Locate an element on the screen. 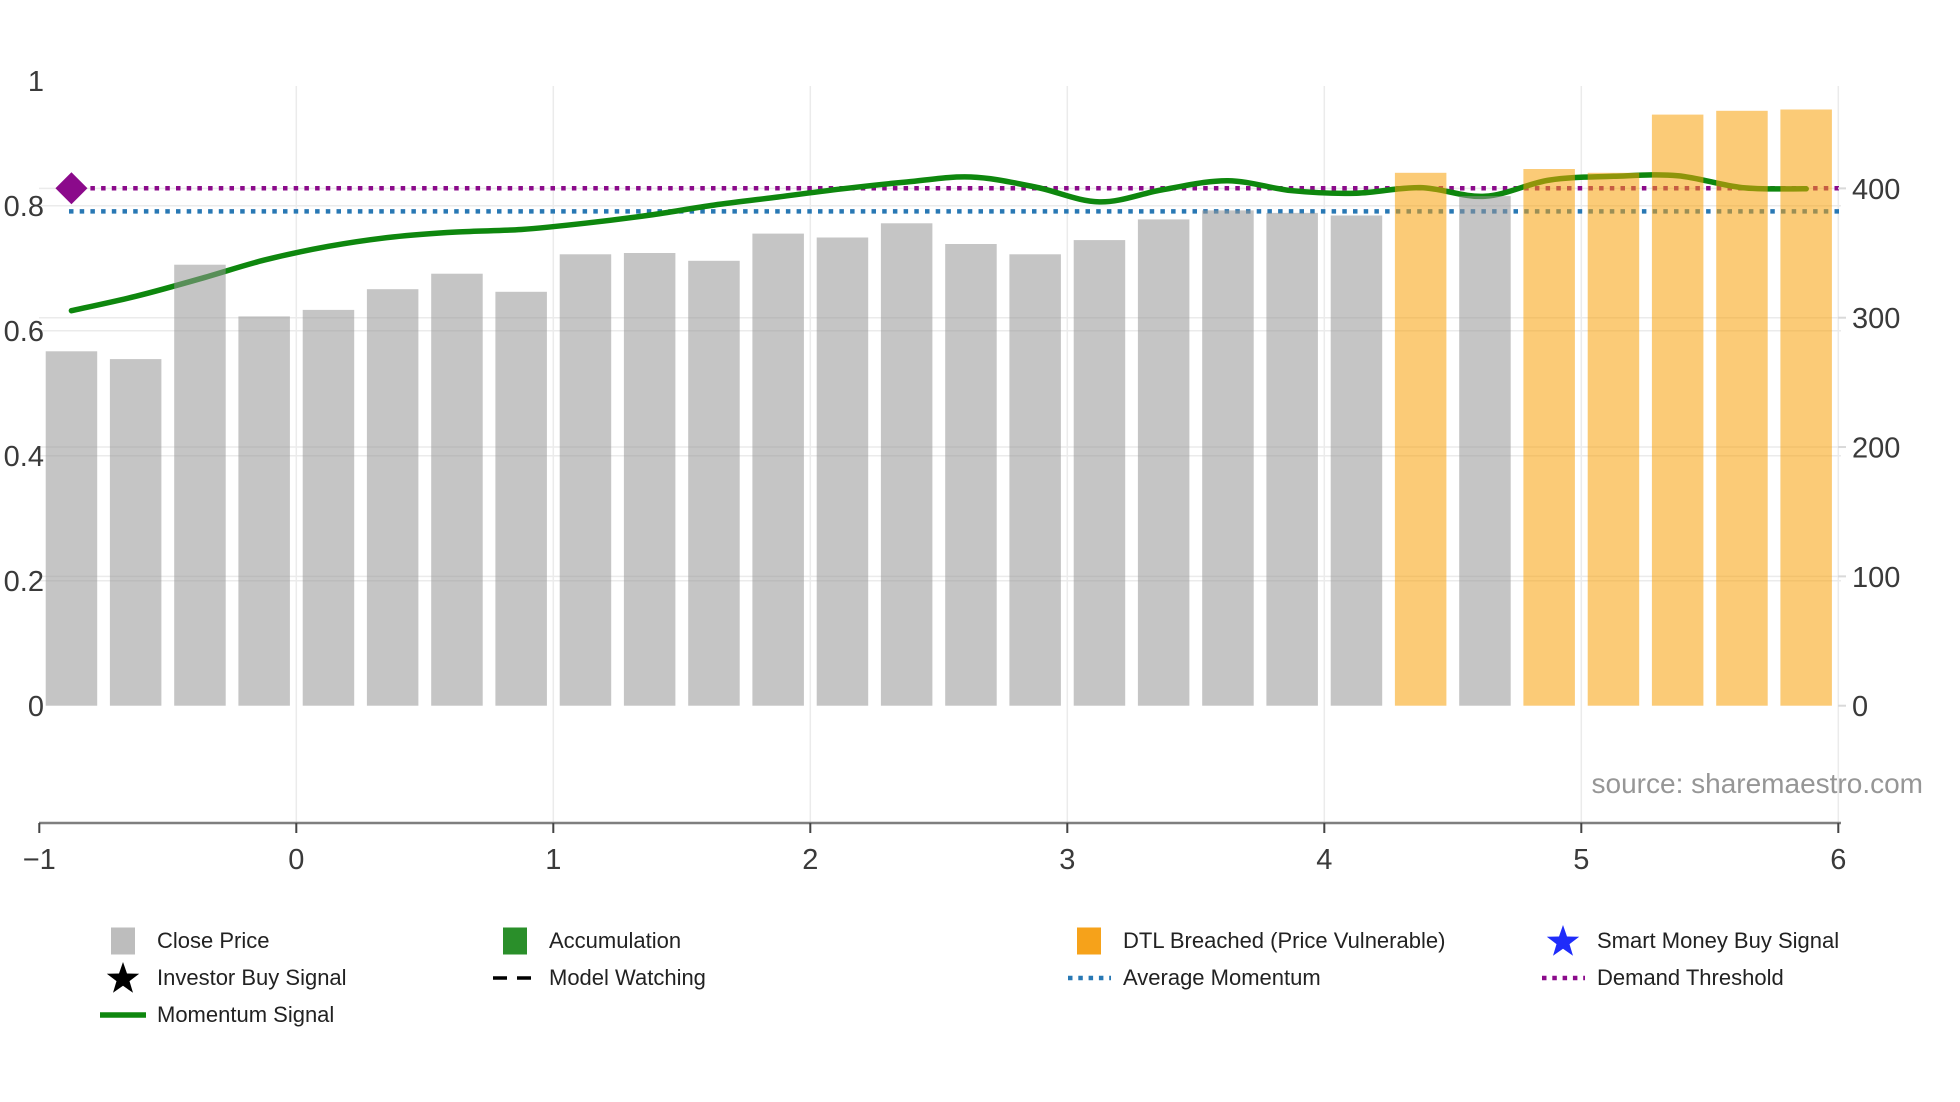 Image resolution: width=1960 pixels, height=1102 pixels. legend-label-demand-threshold: Demand Threshold is located at coordinates (1690, 977).